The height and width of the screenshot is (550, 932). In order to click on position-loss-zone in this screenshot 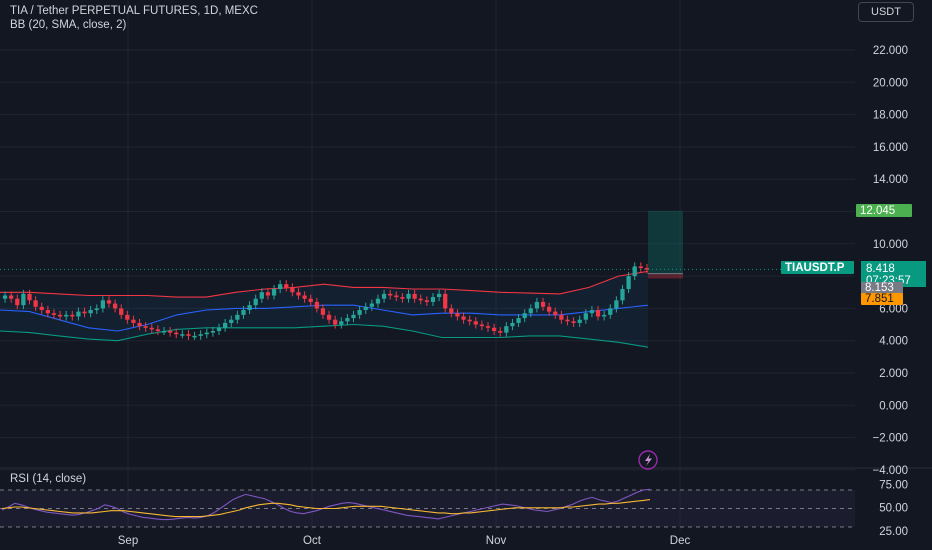, I will do `click(665, 276)`.